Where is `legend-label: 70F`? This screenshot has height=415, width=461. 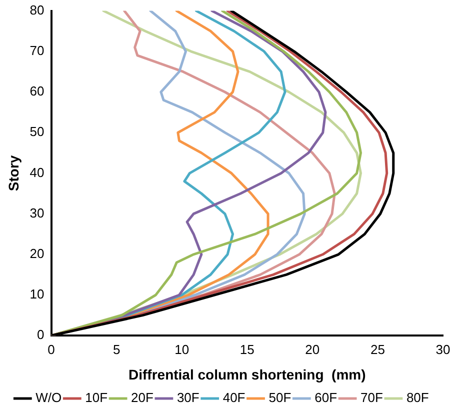
legend-label: 70F is located at coordinates (372, 398).